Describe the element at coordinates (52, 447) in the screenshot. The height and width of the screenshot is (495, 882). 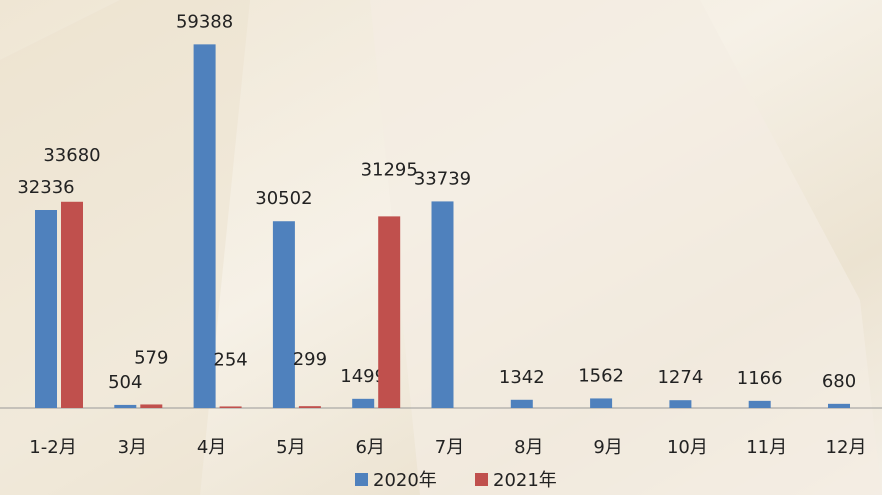
I see `x-tick-label: 1-2月` at that location.